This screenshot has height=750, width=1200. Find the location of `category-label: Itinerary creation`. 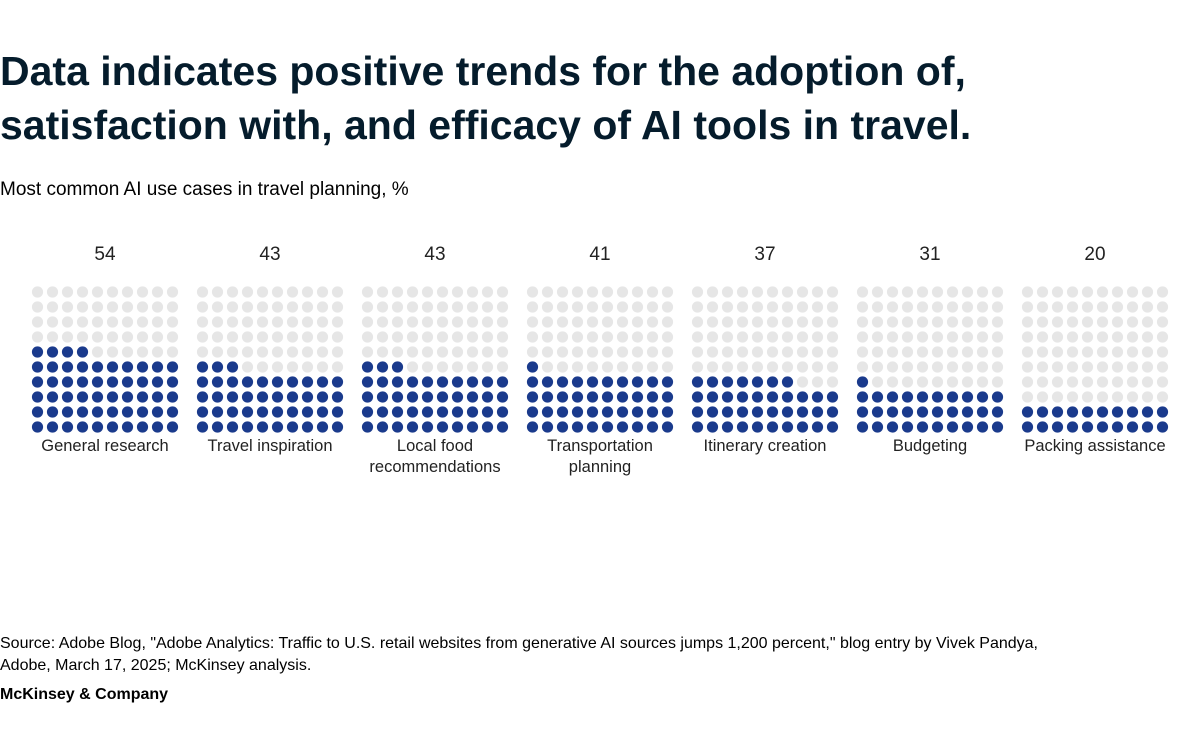

category-label: Itinerary creation is located at coordinates (765, 446).